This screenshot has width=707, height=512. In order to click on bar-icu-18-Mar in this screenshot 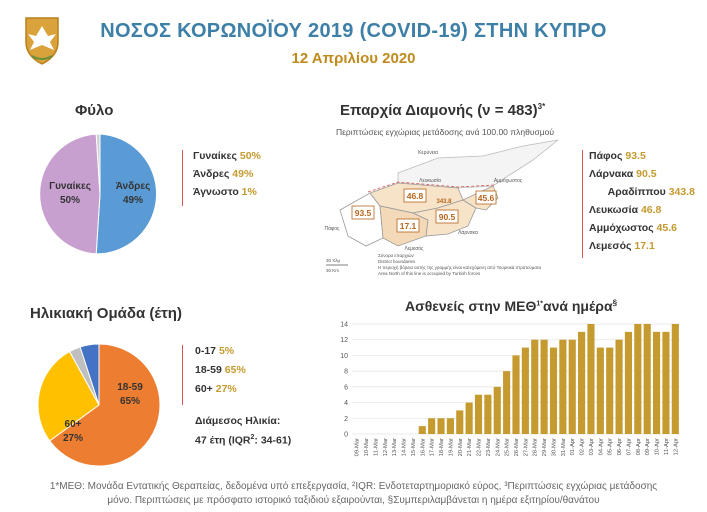, I will do `click(441, 426)`.